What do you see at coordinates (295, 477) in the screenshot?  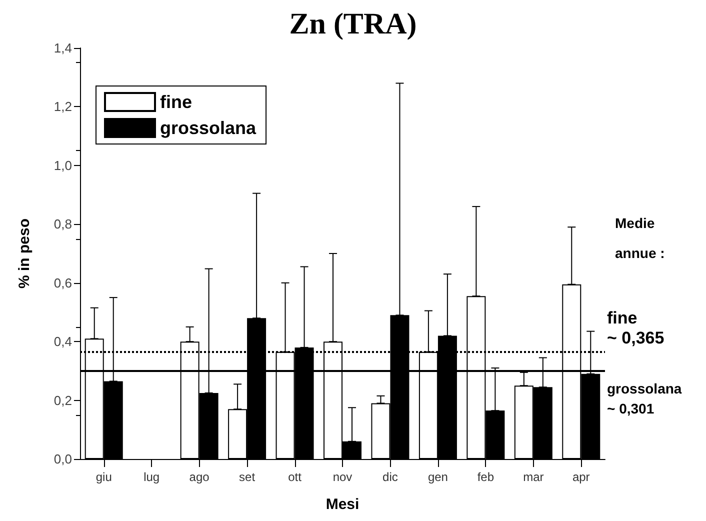 I see `x-tick-label: ott` at bounding box center [295, 477].